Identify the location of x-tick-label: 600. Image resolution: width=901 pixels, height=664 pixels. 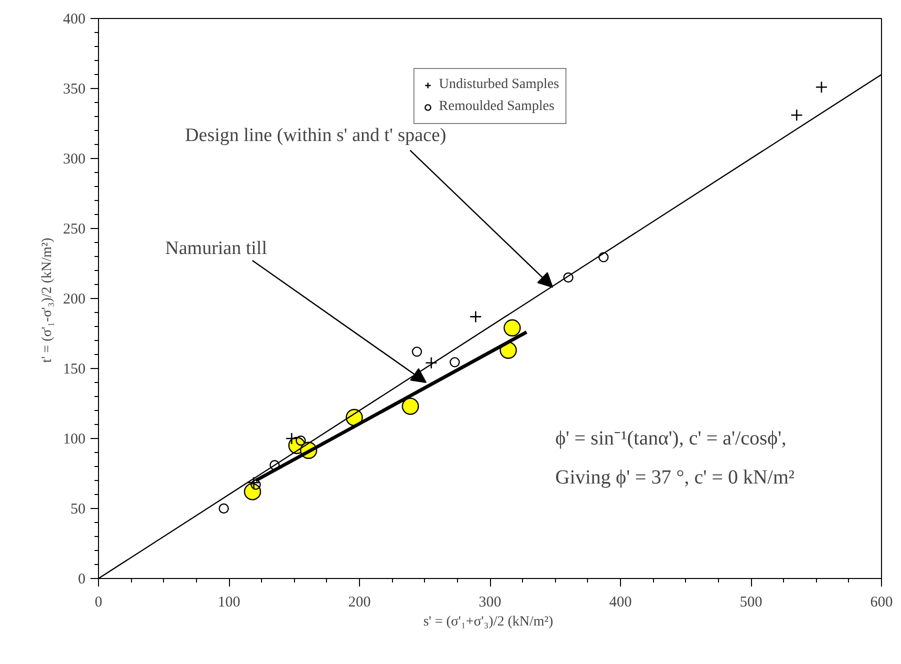
(881, 602).